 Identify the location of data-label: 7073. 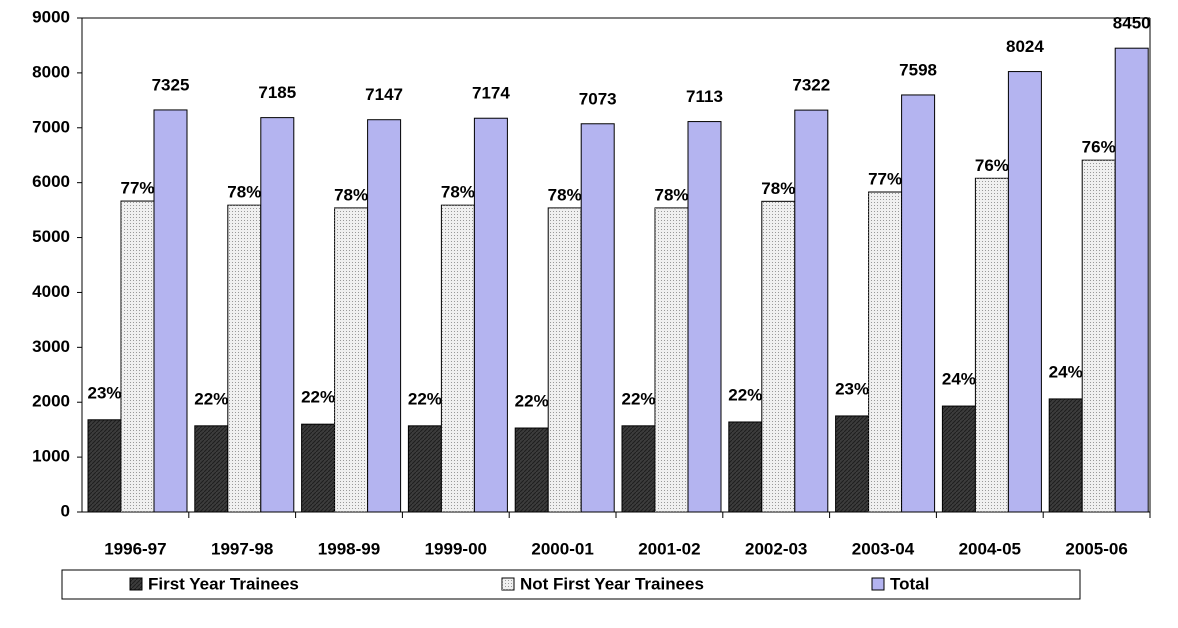
(598, 98).